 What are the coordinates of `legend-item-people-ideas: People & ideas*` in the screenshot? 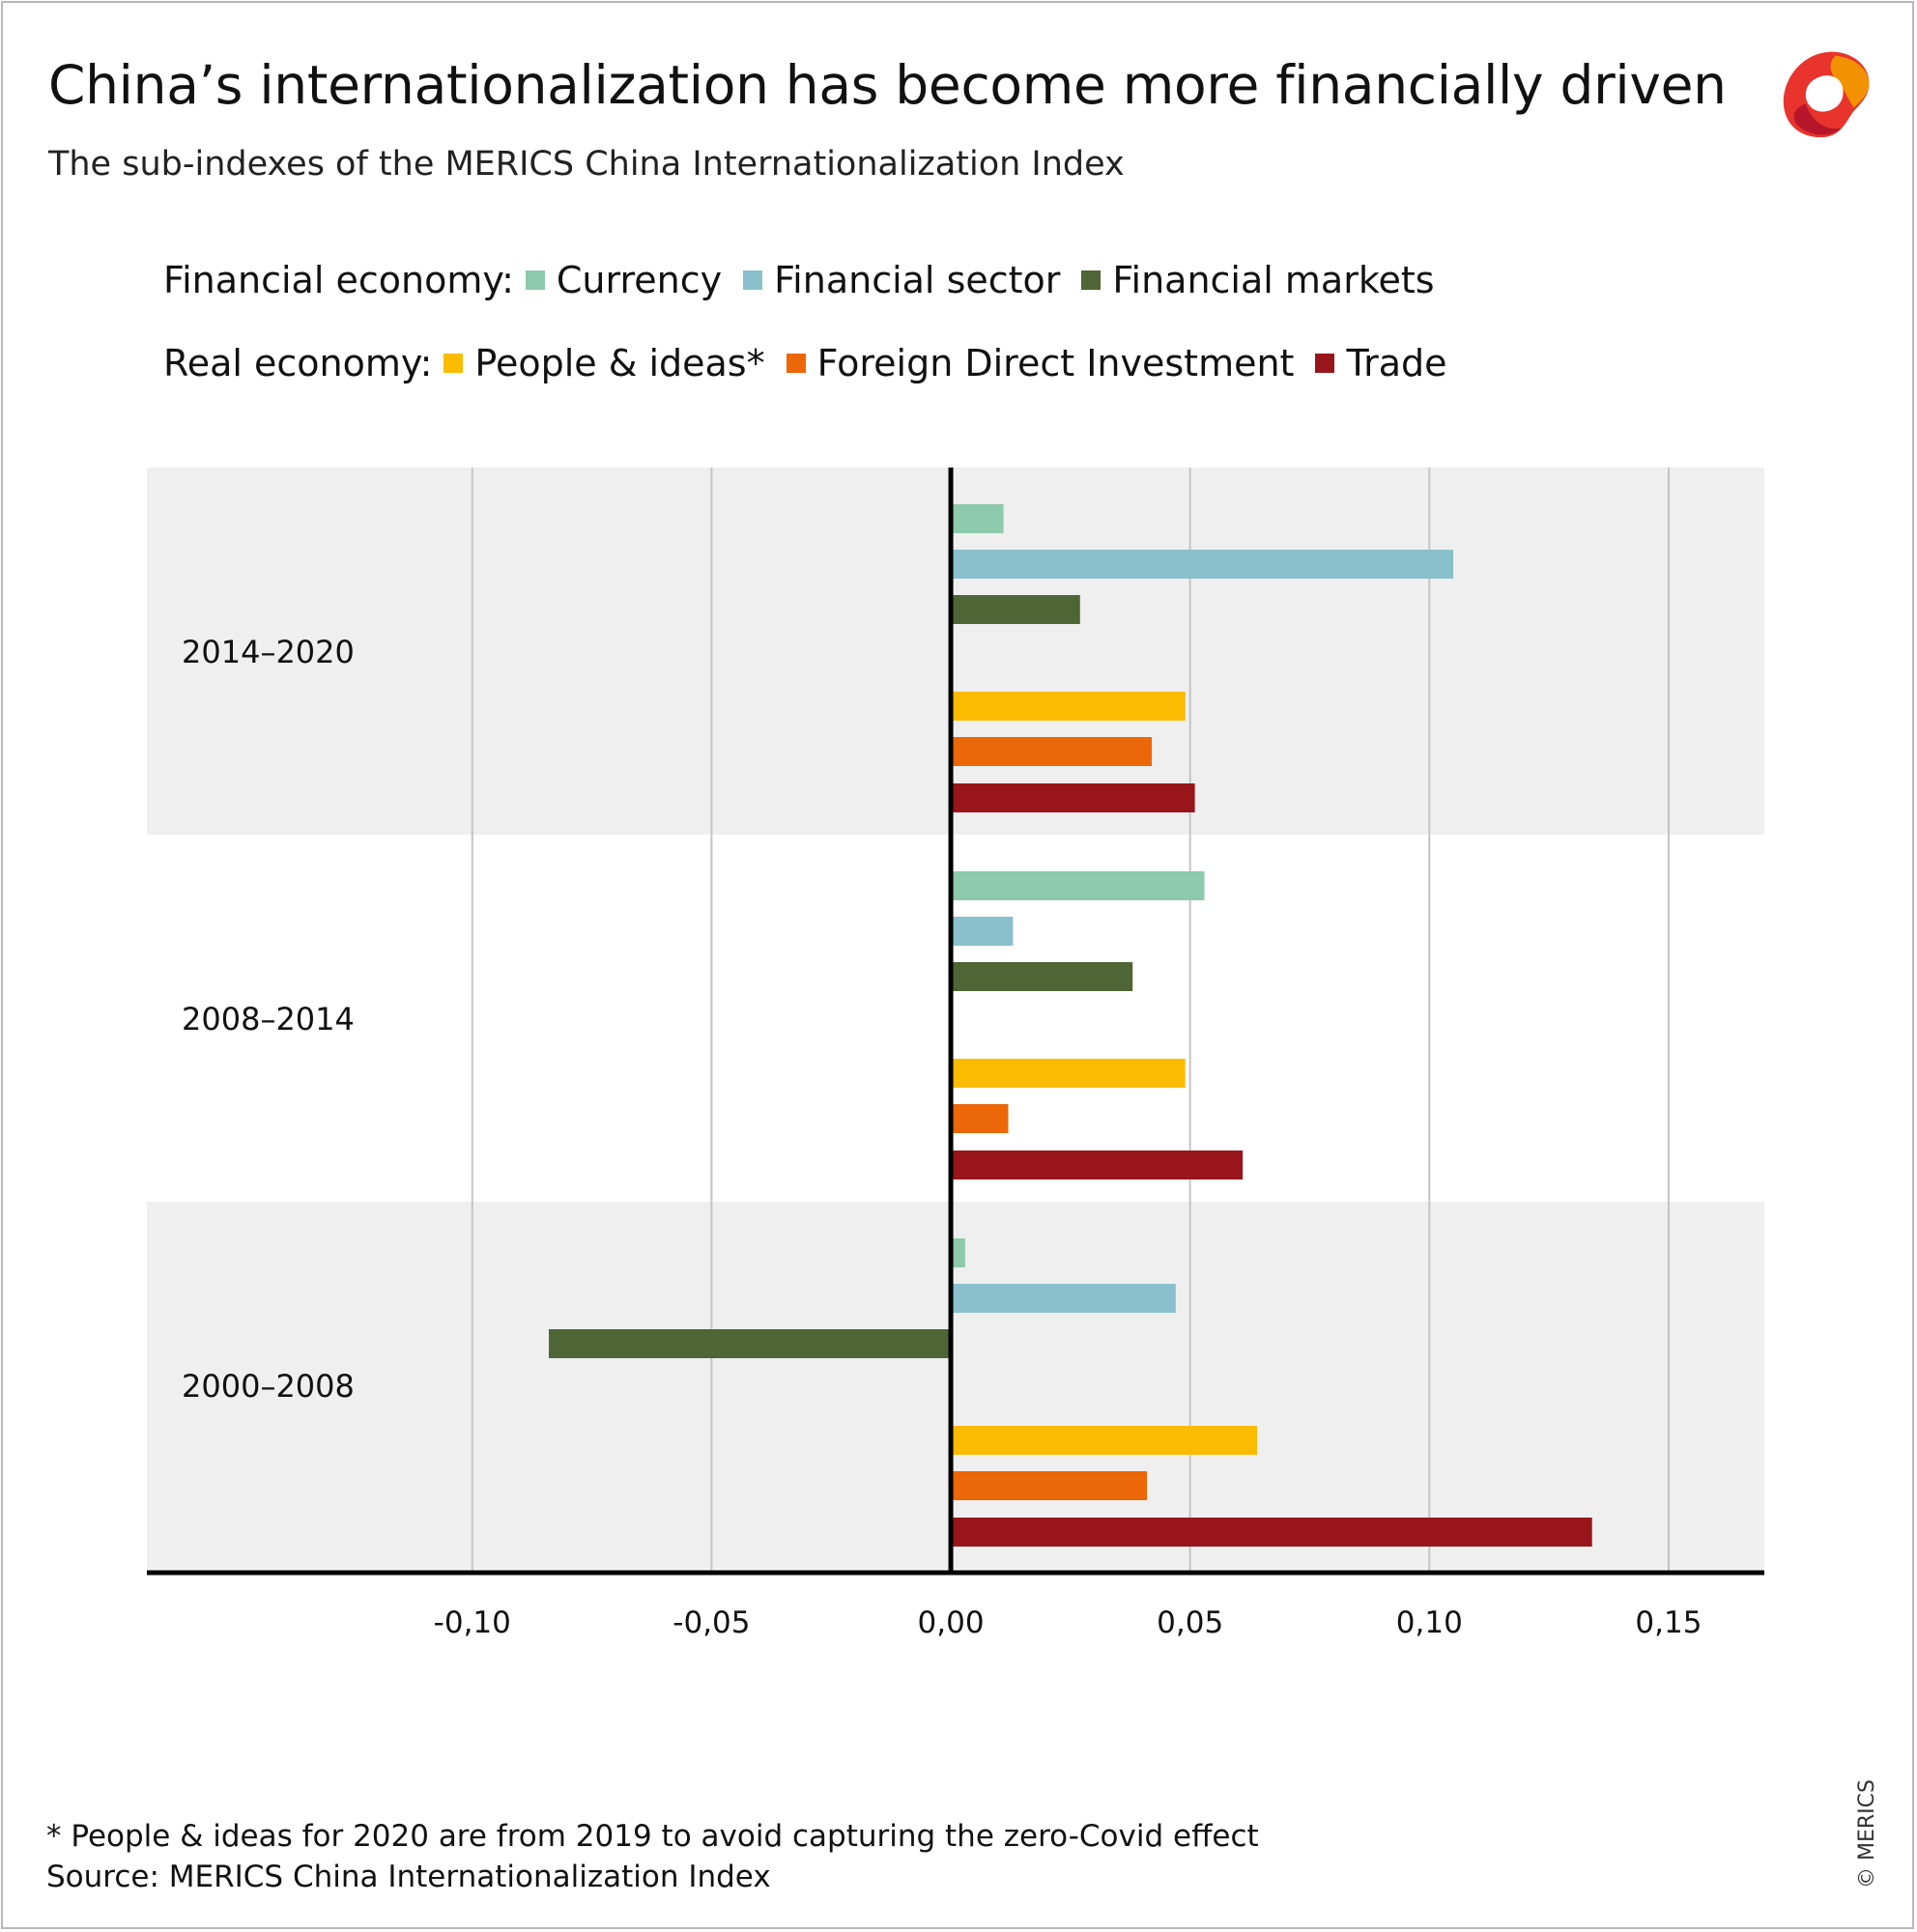 It's located at (604, 363).